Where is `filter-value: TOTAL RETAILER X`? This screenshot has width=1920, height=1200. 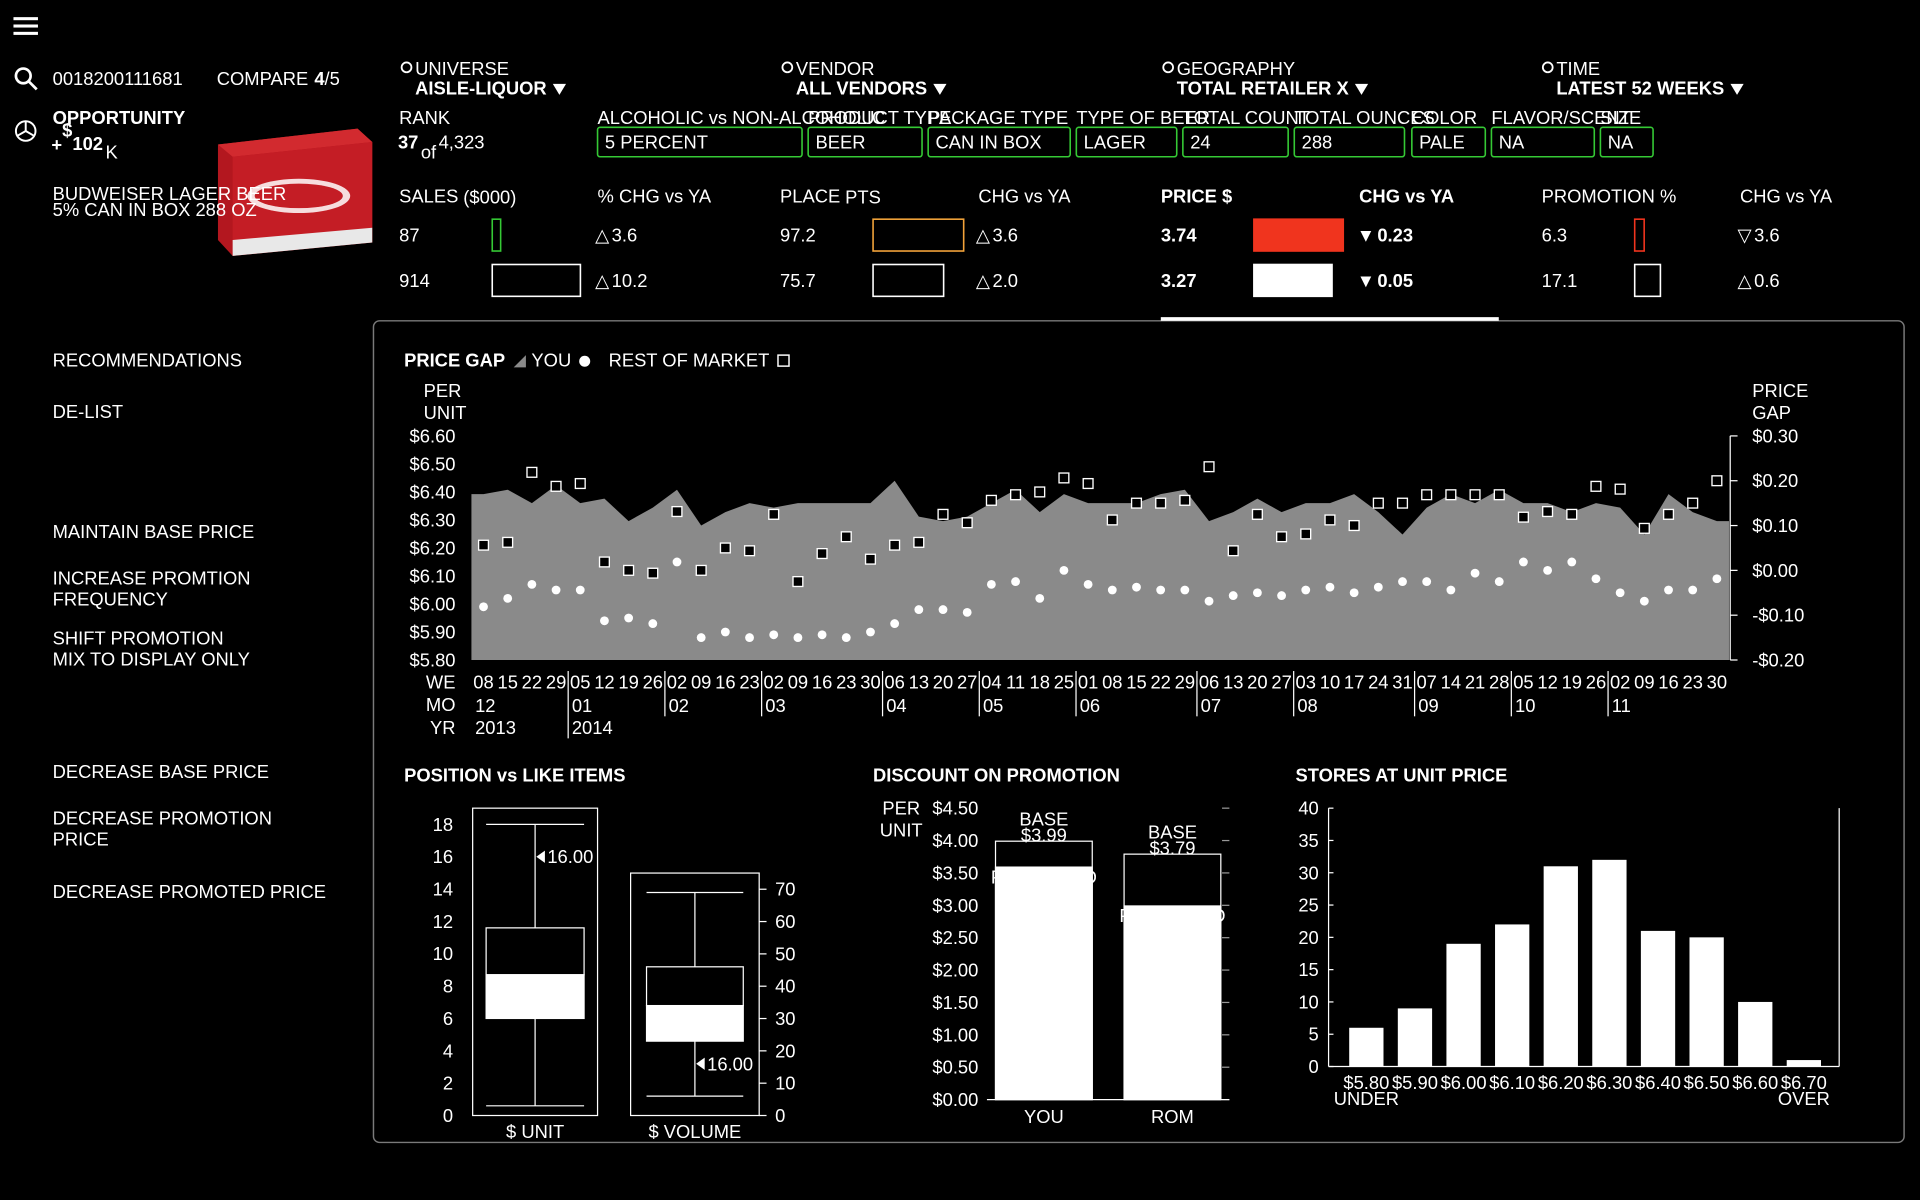
filter-value: TOTAL RETAILER X is located at coordinates (1263, 88).